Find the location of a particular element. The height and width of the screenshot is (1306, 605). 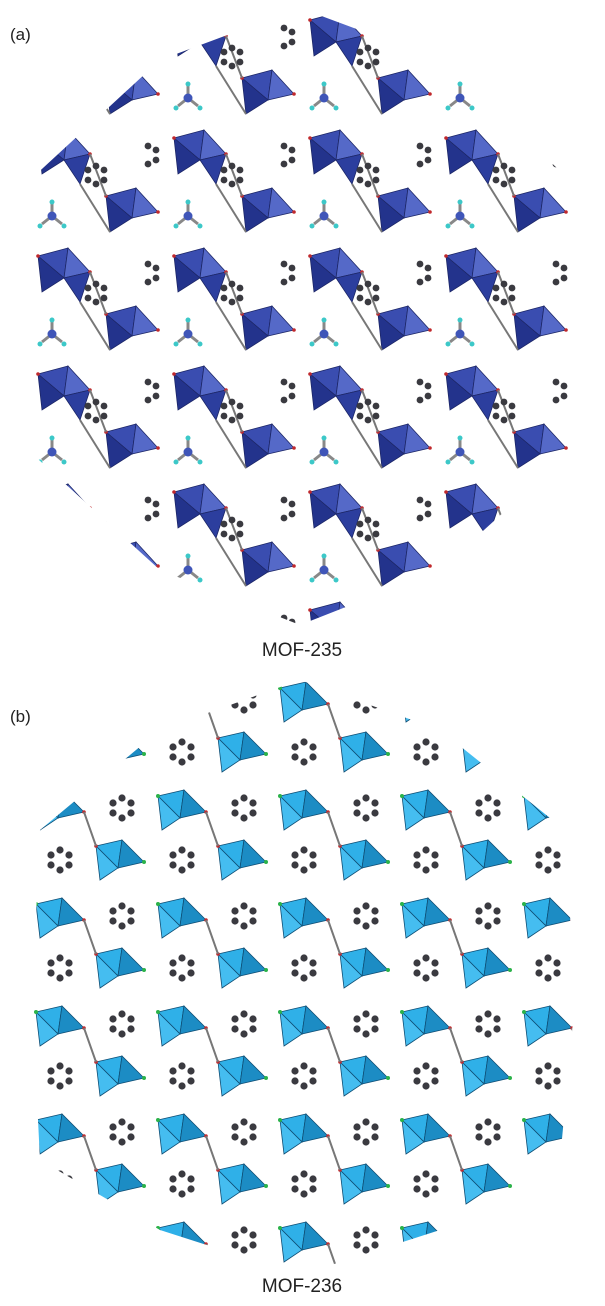

panel-label: (a) is located at coordinates (20, 34).